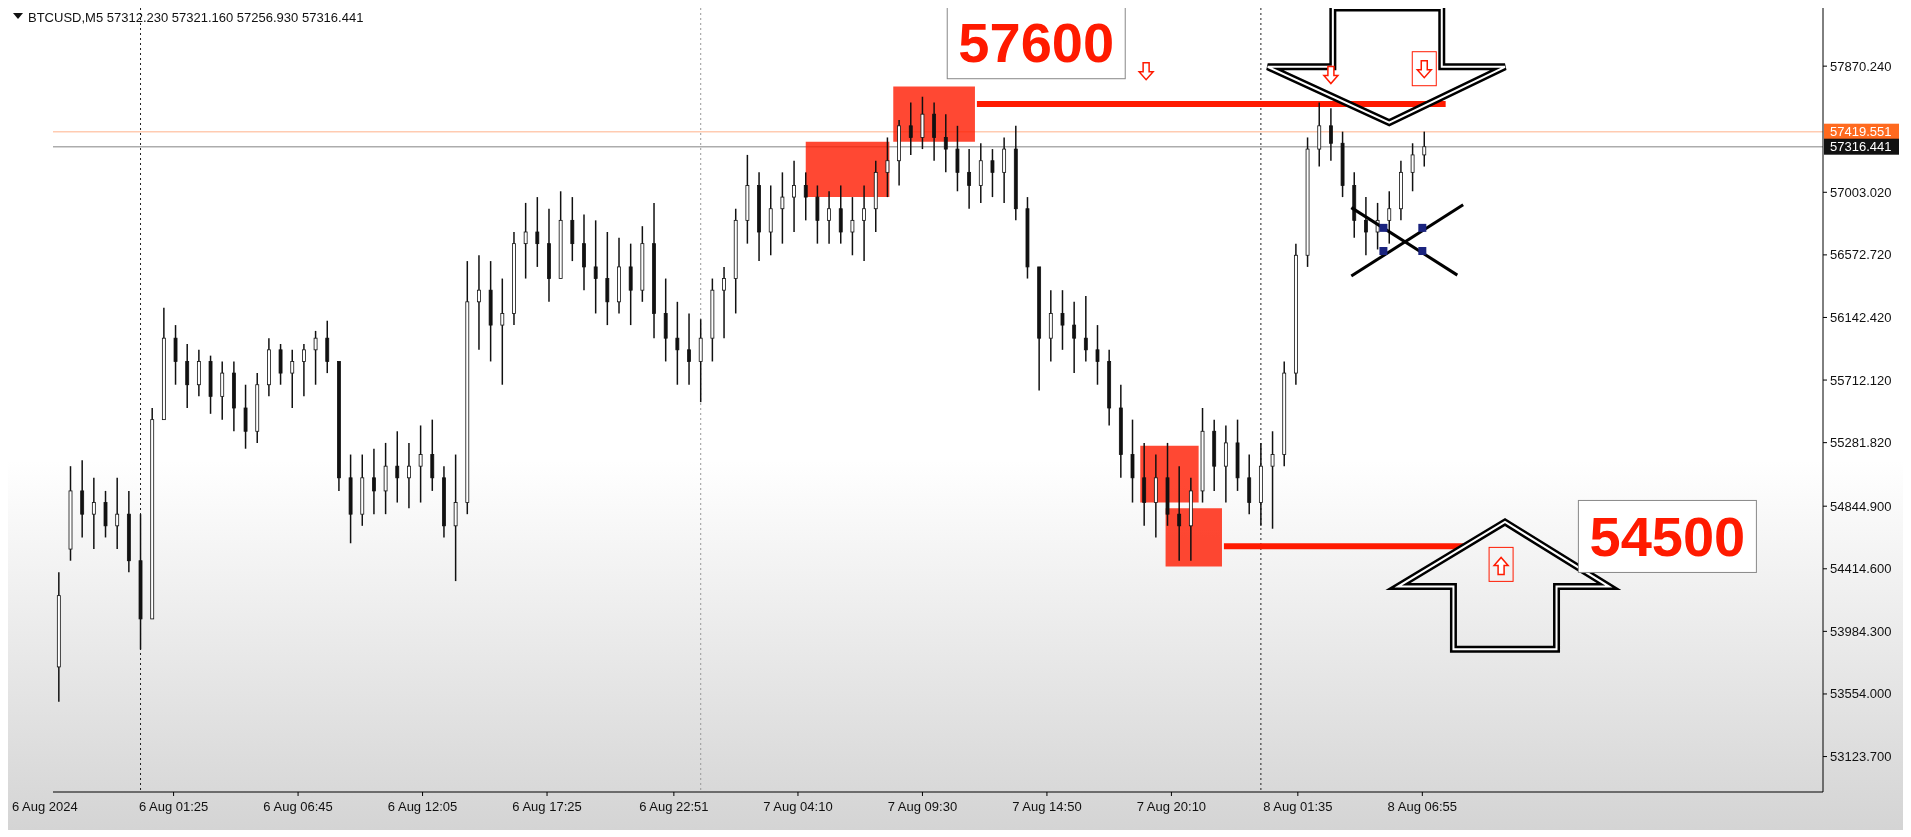  Describe the element at coordinates (1861, 569) in the screenshot. I see `y-tick-label: 54414.600` at that location.